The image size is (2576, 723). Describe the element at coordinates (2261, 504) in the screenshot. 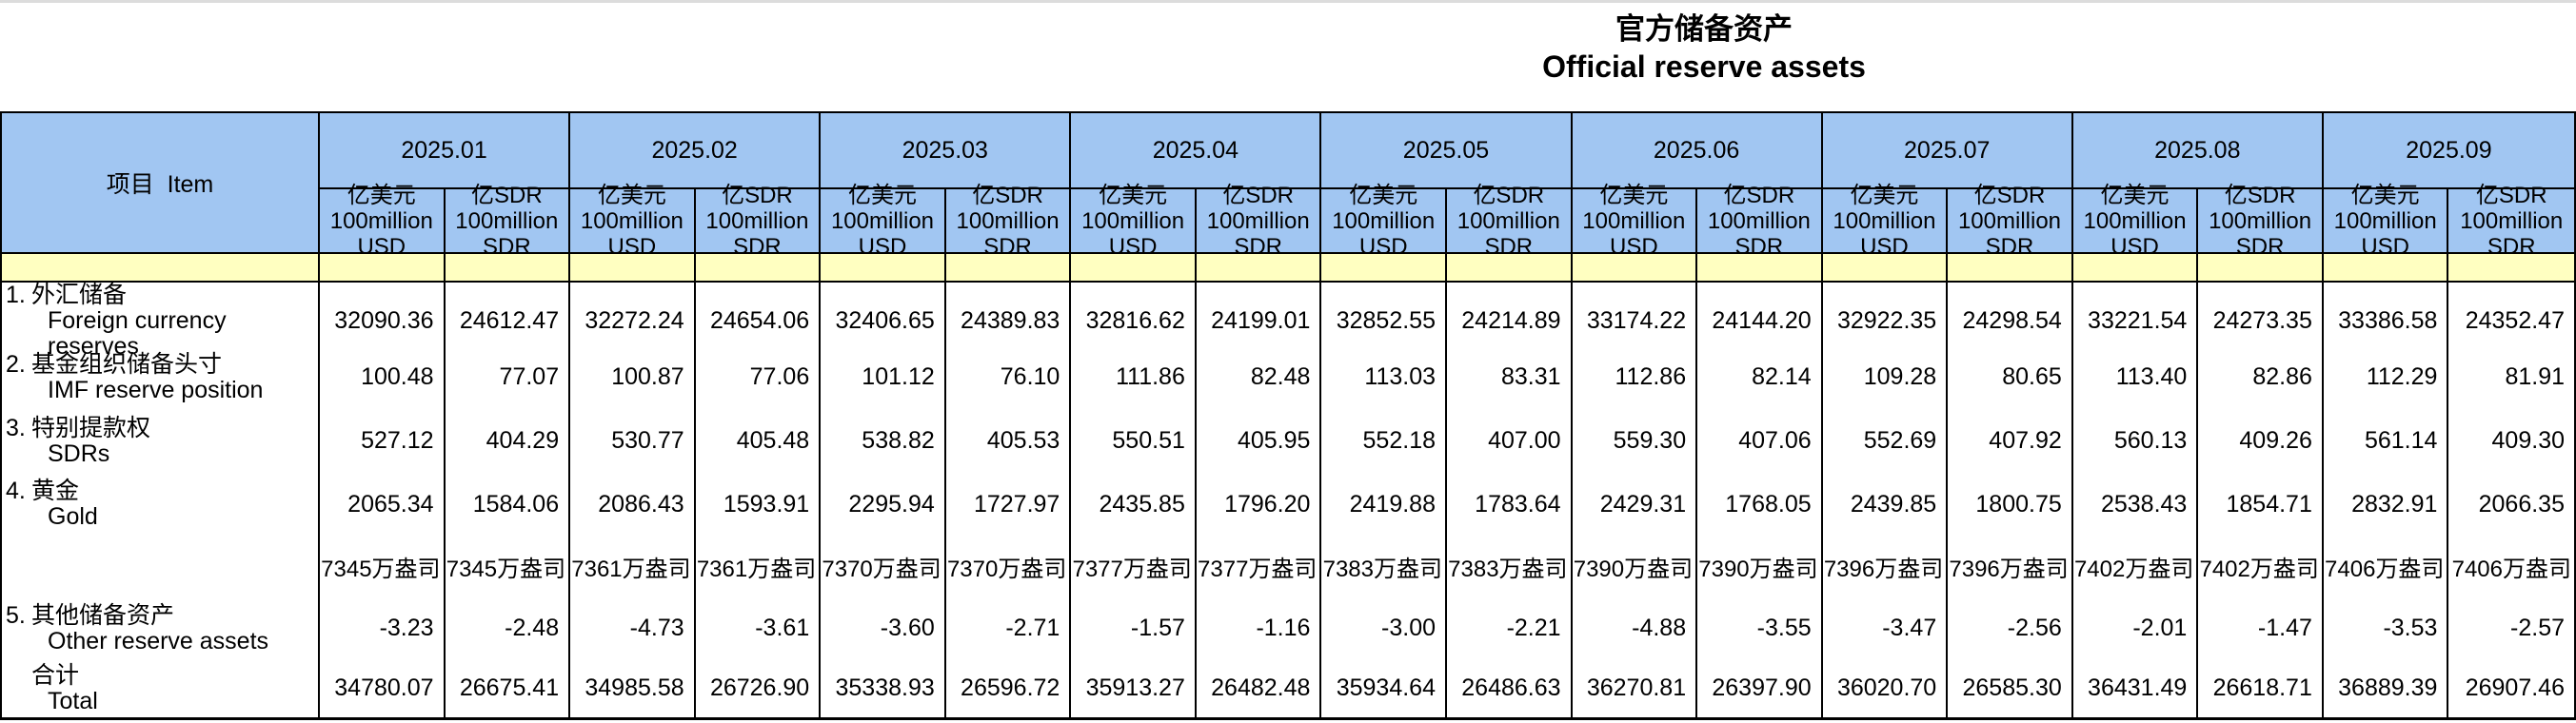

I see `value-cell: 1854.71` at that location.